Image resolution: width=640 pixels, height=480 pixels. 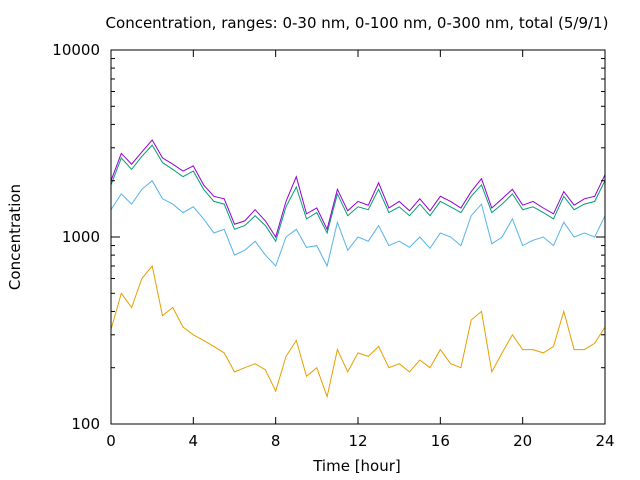 I want to click on x-tick-label: 16, so click(x=440, y=441).